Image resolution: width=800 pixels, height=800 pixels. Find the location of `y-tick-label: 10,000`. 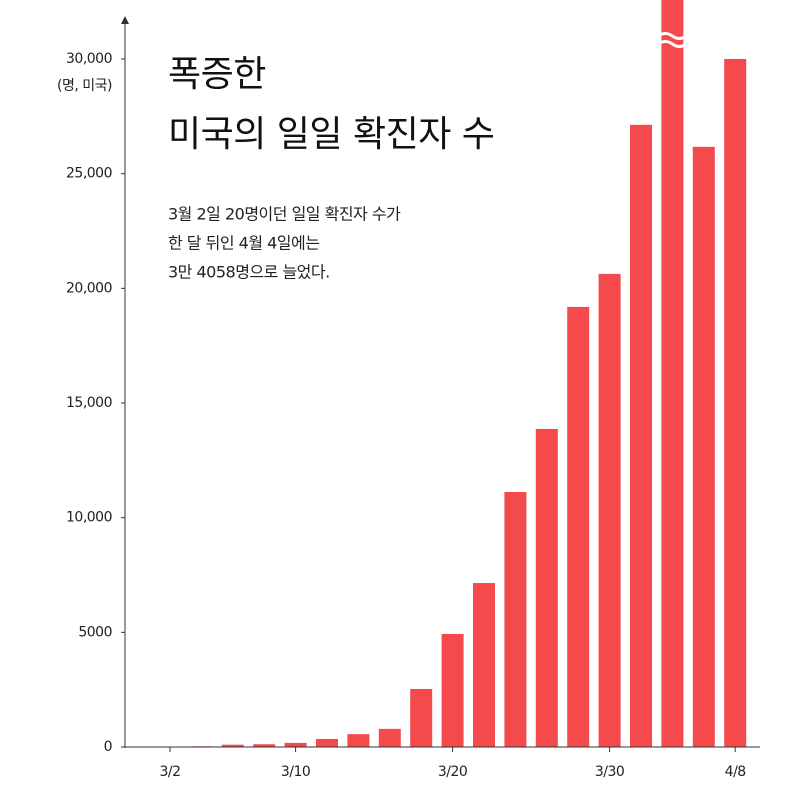

y-tick-label: 10,000 is located at coordinates (89, 518).